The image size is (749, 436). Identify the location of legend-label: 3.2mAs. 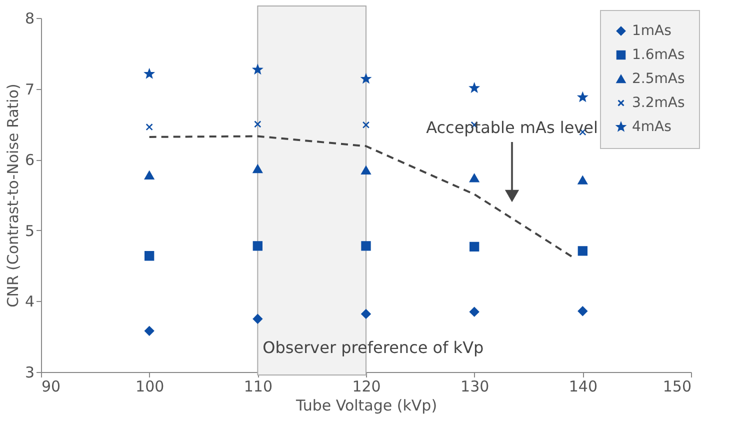
(658, 103).